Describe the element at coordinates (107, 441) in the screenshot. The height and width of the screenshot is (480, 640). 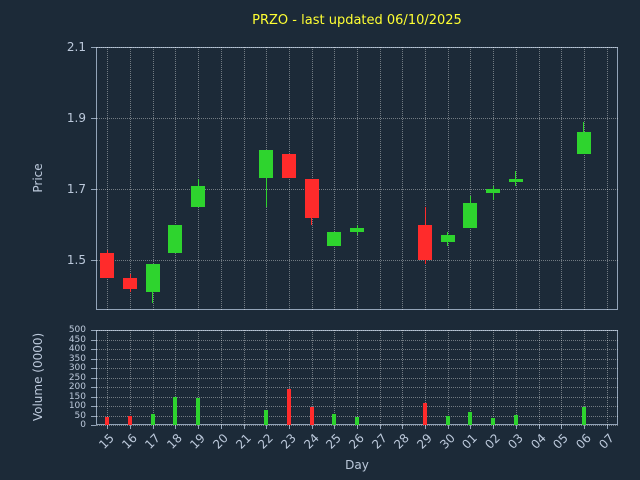
I see `x-tick-label: 15` at that location.